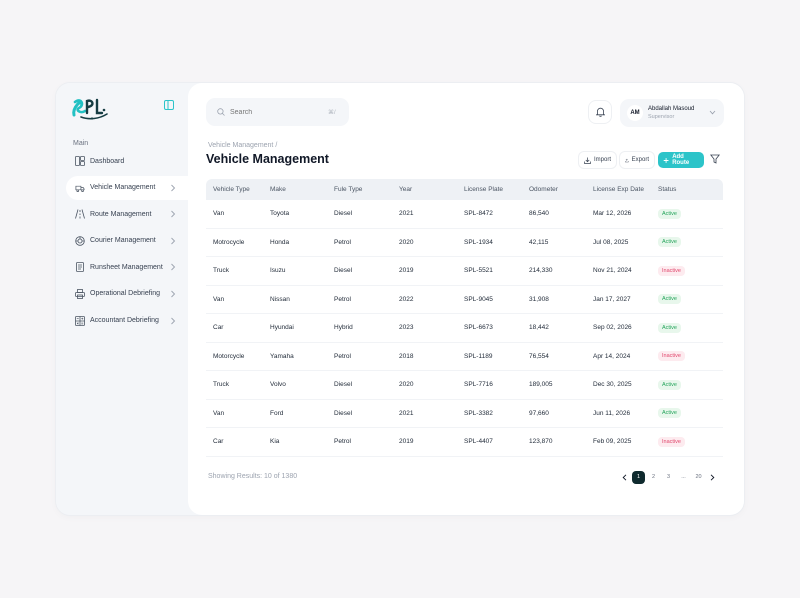 The image size is (800, 598). I want to click on column-header: License Plate, so click(484, 189).